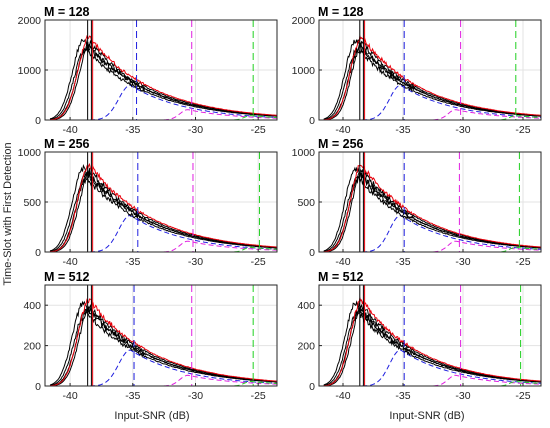  Describe the element at coordinates (8, 213) in the screenshot. I see `y-axis-label: Time-Slot with First Detection` at that location.